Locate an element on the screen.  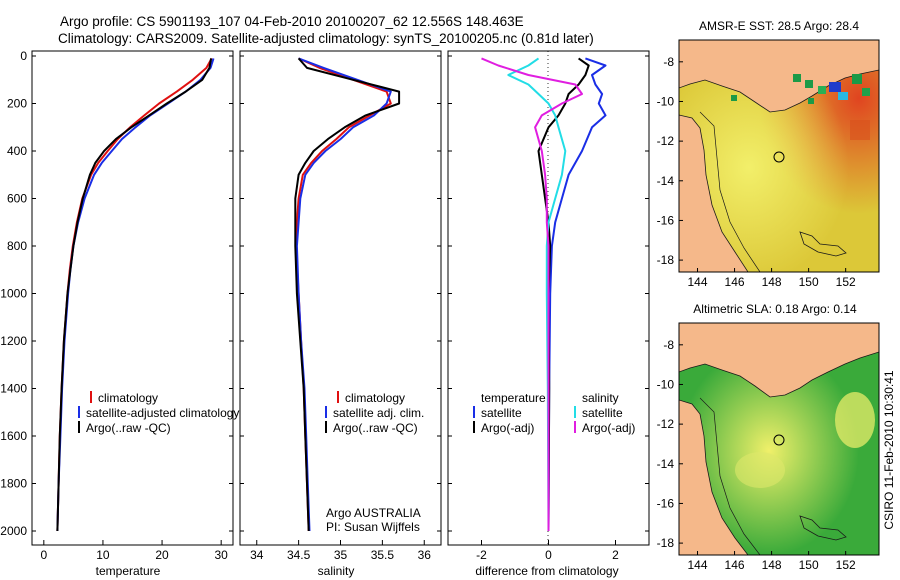
x-tick-label: 34.5 is located at coordinates (299, 555).